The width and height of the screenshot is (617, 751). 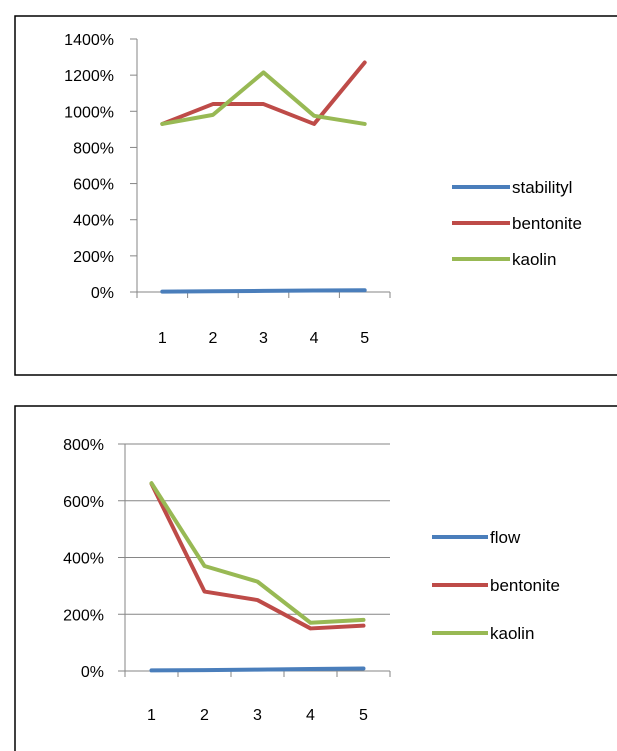 What do you see at coordinates (89, 112) in the screenshot?
I see `y-tick-label: 1000%` at bounding box center [89, 112].